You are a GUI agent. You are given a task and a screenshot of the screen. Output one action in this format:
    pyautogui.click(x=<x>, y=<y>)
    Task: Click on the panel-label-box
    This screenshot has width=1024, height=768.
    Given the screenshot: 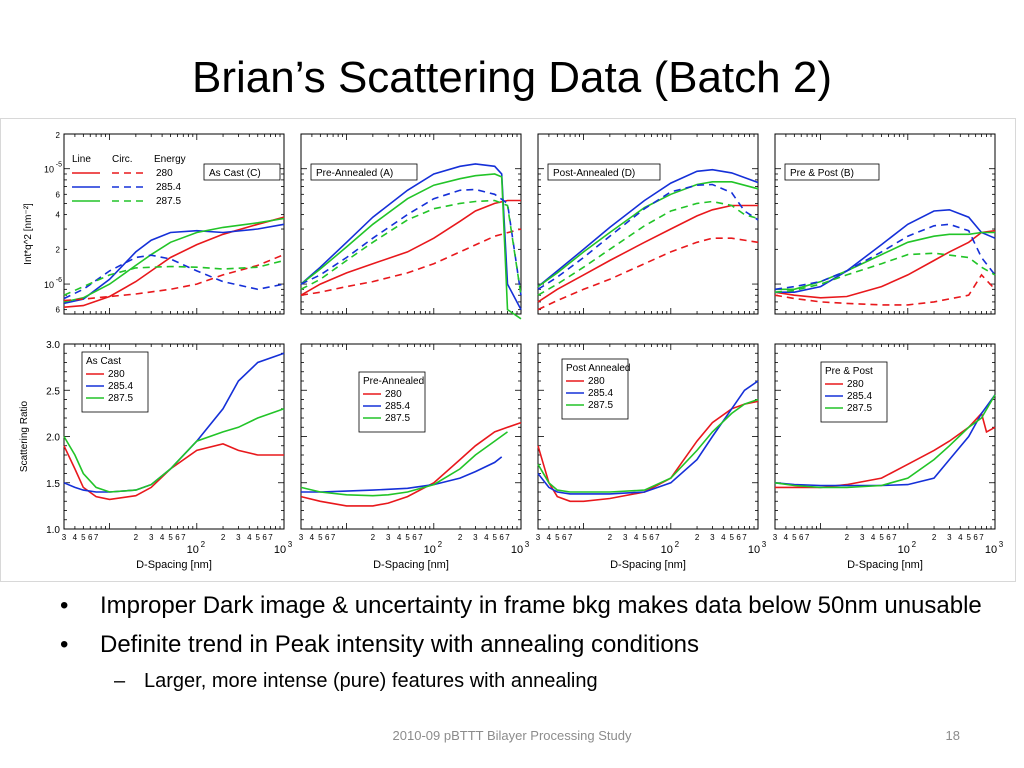 What is the action you would take?
    pyautogui.click(x=832, y=172)
    